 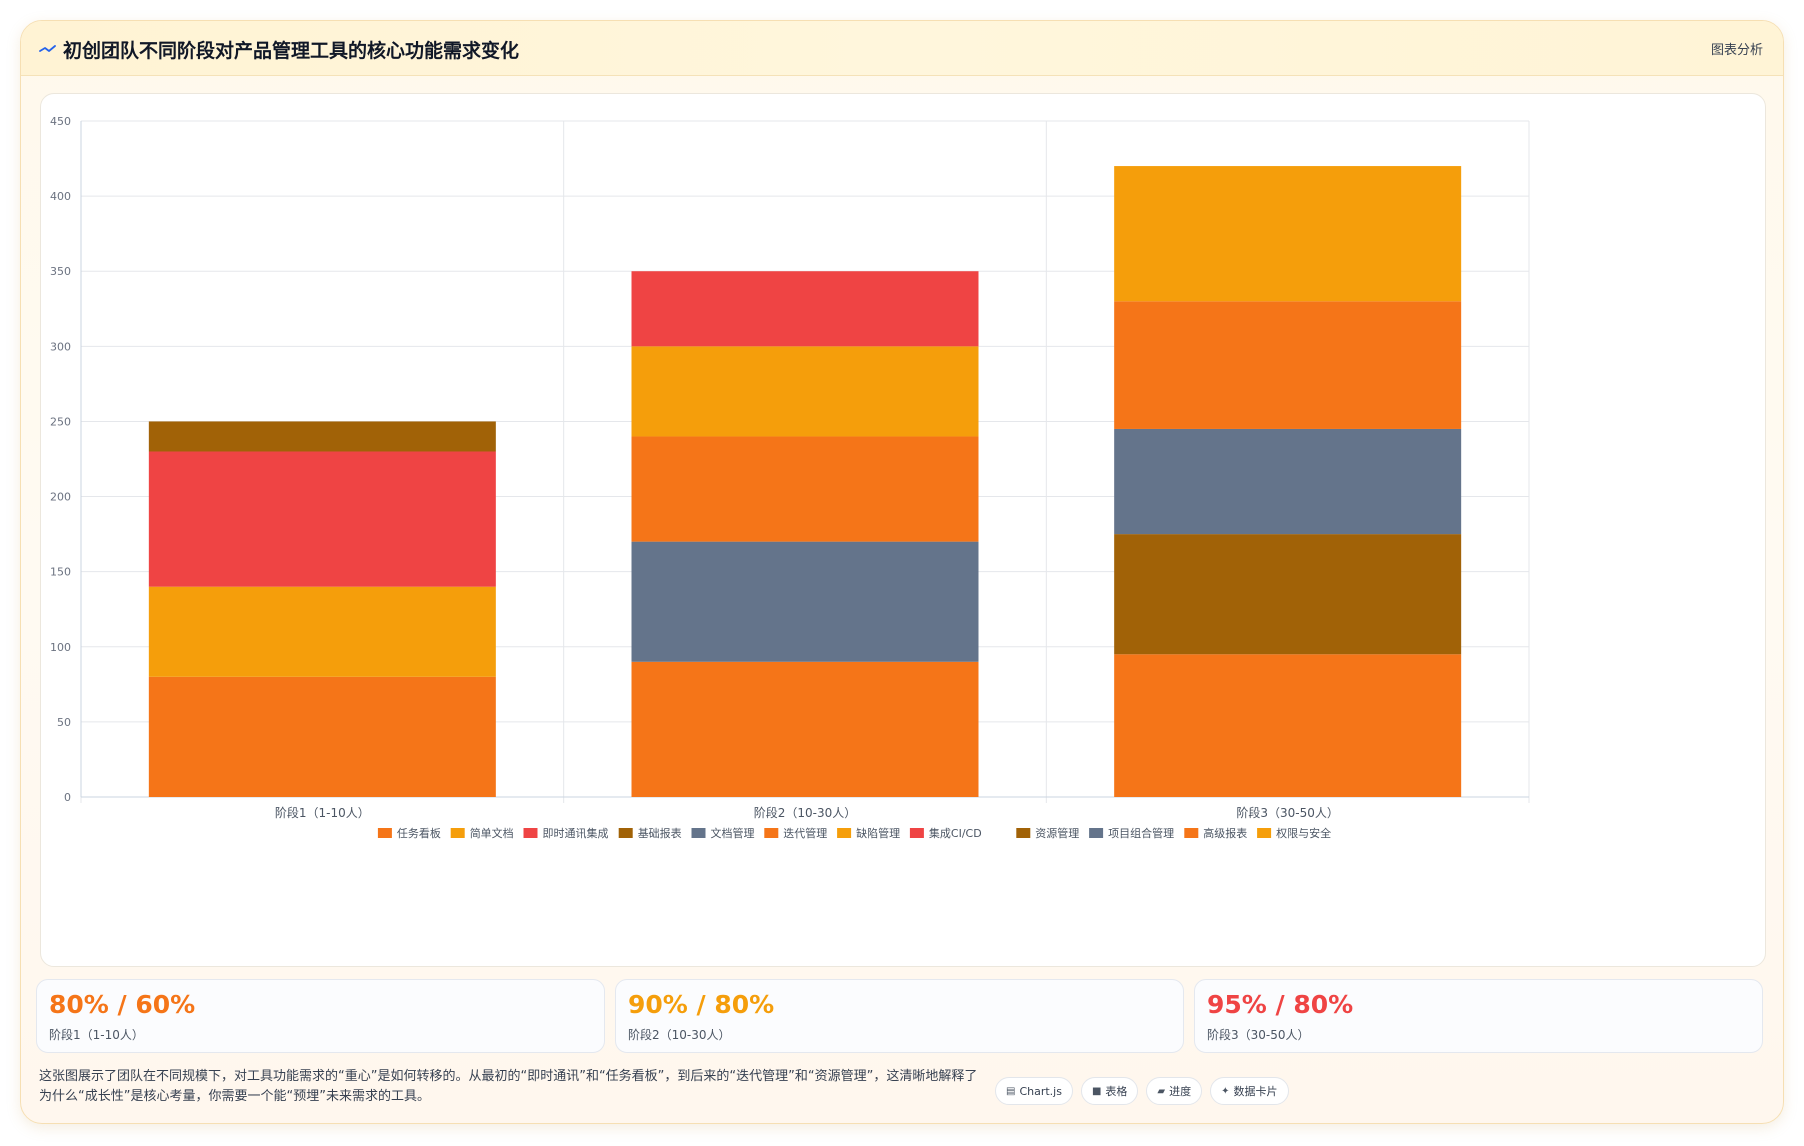 I want to click on y-tick-label: 0, so click(x=67, y=797).